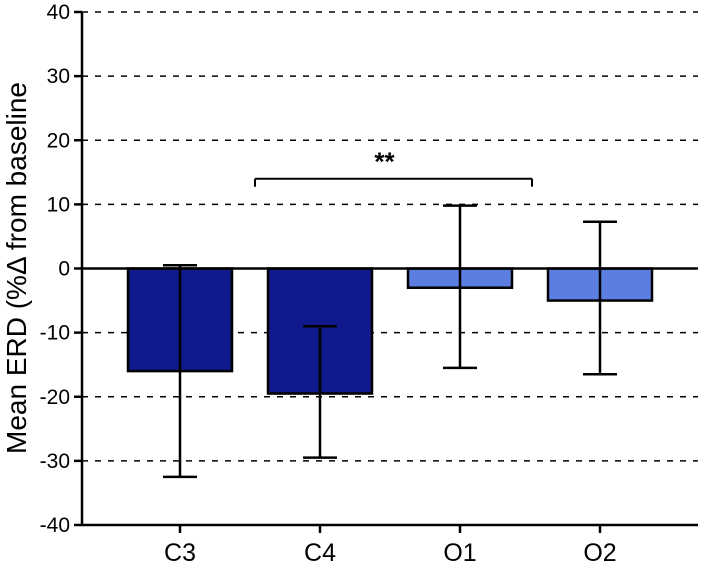 This screenshot has width=710, height=568. What do you see at coordinates (390, 546) in the screenshot?
I see `x-category-labels: C3 C4 O1 O2` at bounding box center [390, 546].